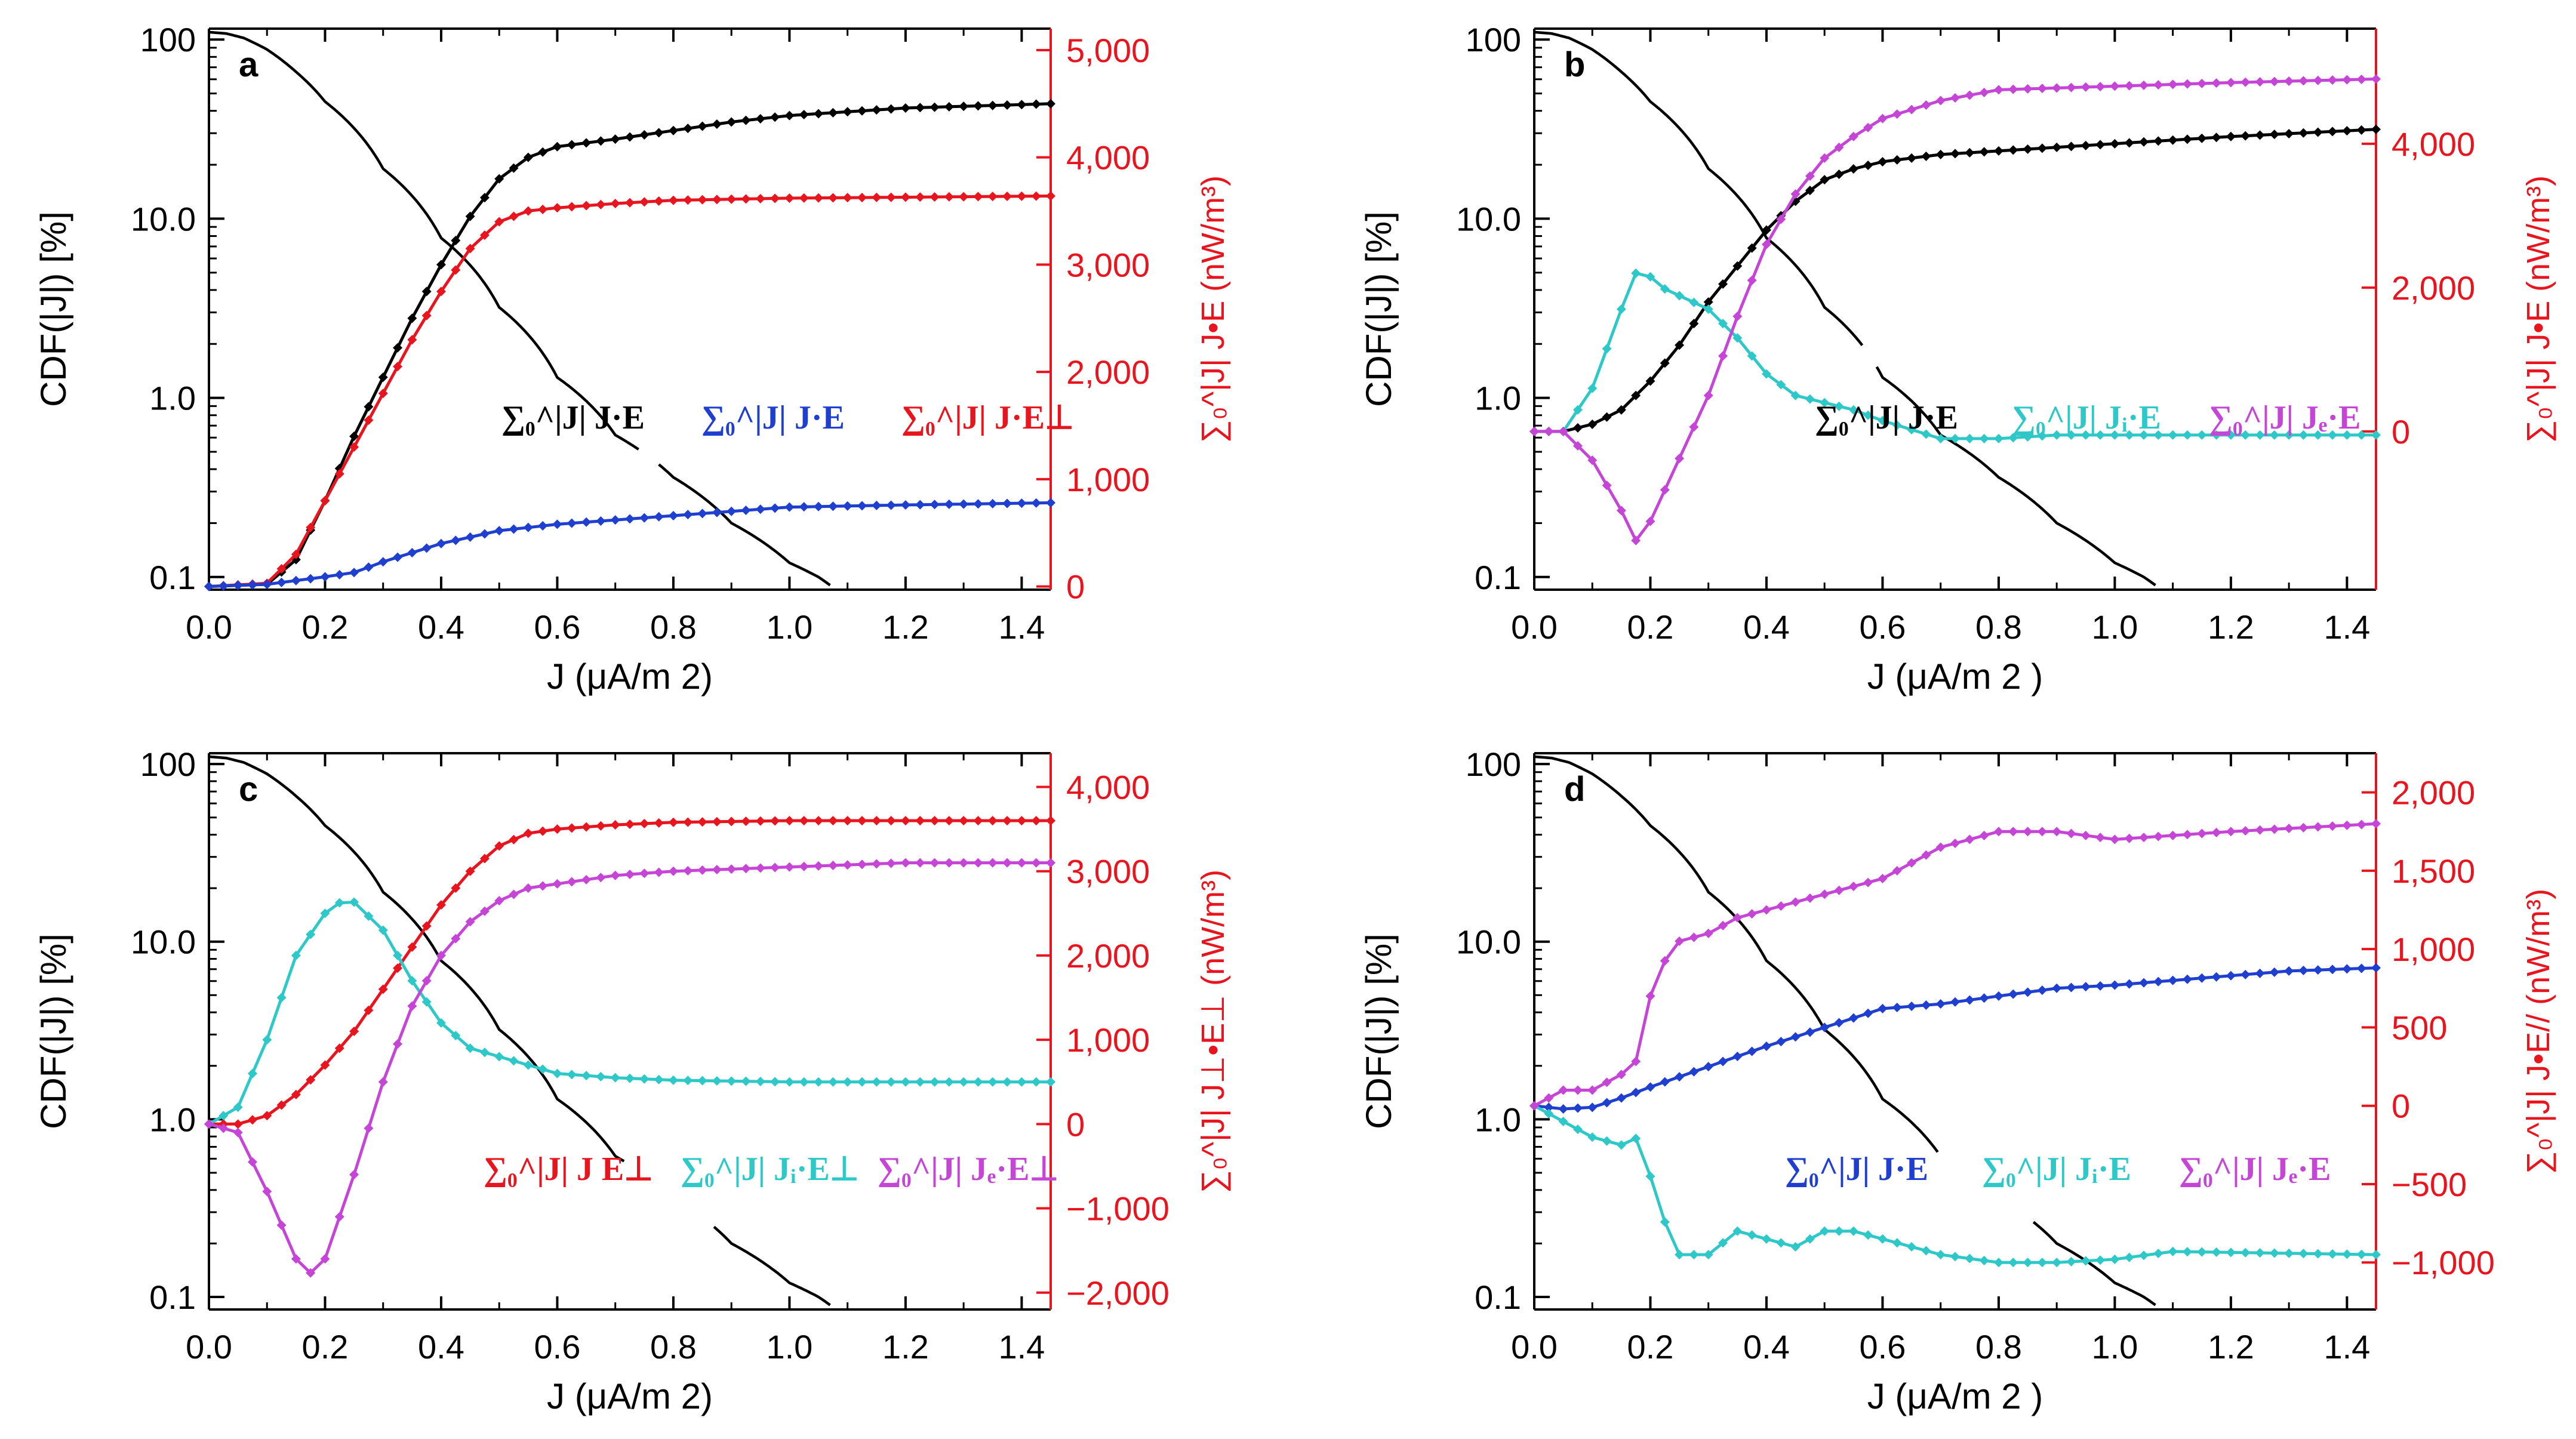  I want to click on y-right-tick-label: 3,000, so click(1108, 265).